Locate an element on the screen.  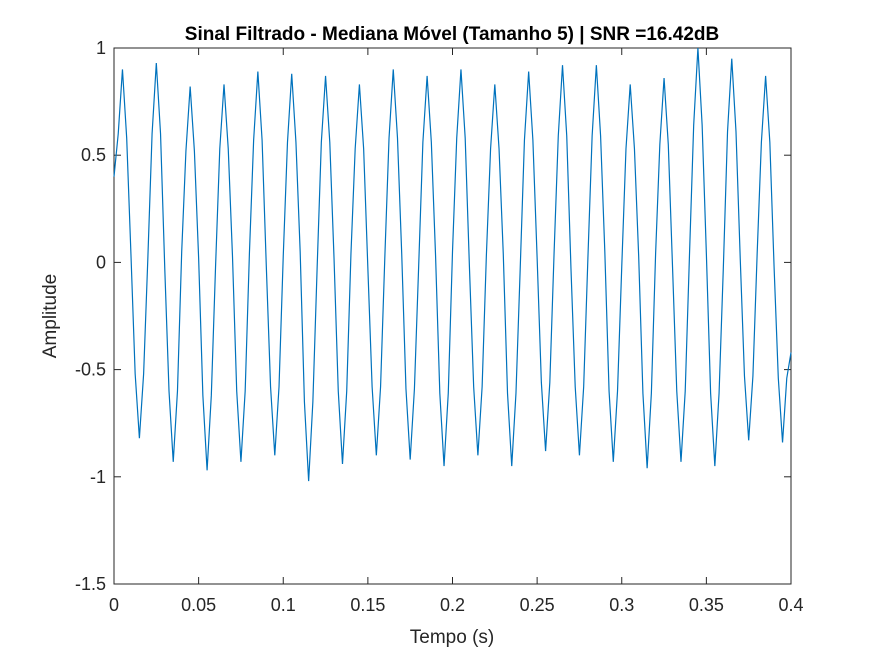
y-tick-label: 1 is located at coordinates (101, 48).